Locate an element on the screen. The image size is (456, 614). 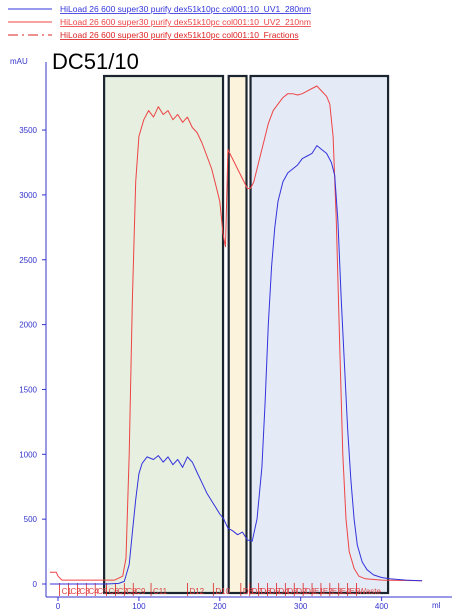
fraction-label-C6: C6 is located at coordinates (114, 591).